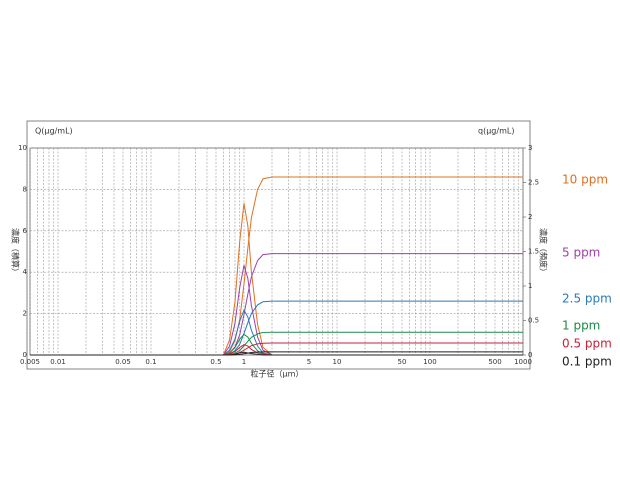 Image resolution: width=620 pixels, height=499 pixels. I want to click on x-tick-label: 50, so click(402, 362).